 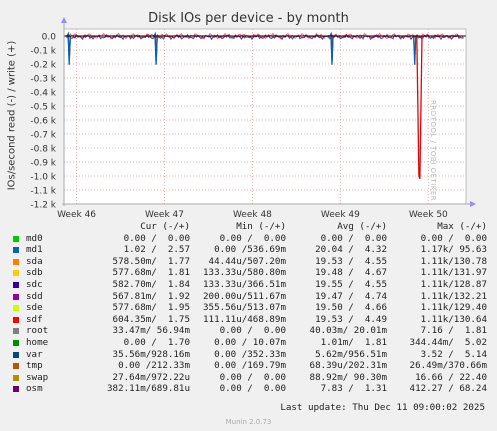 What do you see at coordinates (247, 261) in the screenshot?
I see `legend-min: 44.44u/507.20m` at bounding box center [247, 261].